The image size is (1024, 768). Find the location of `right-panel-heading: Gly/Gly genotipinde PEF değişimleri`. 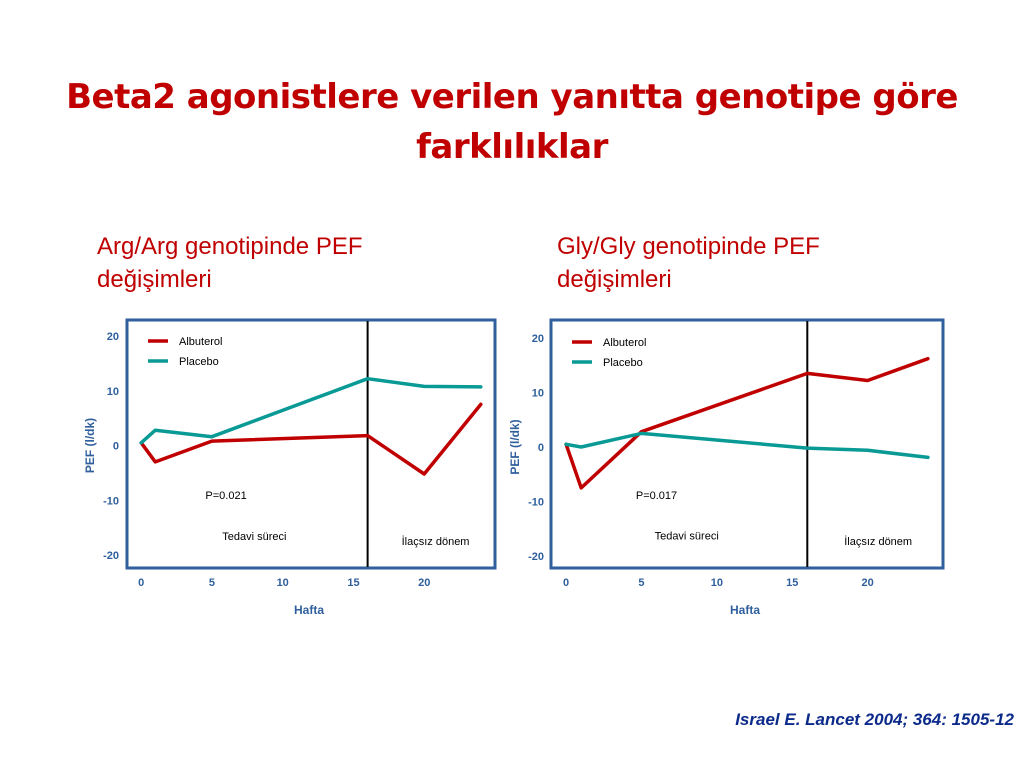

right-panel-heading: Gly/Gly genotipinde PEF değişimleri is located at coordinates (757, 263).